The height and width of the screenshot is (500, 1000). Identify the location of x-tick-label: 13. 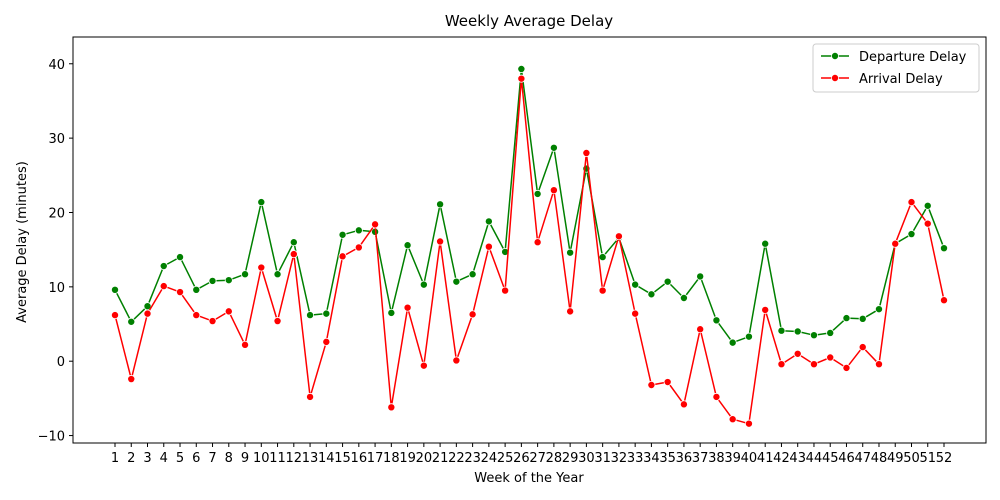
(310, 458).